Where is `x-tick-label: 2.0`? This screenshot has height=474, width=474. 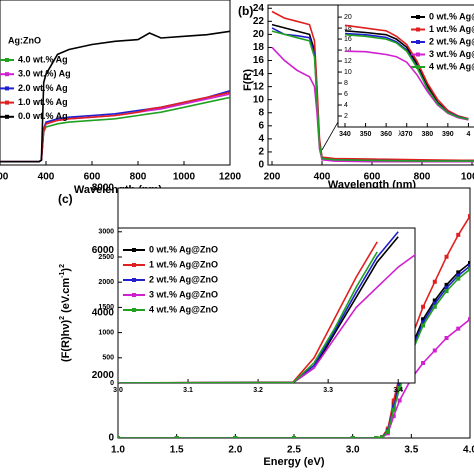
x-tick-label: 2.0 is located at coordinates (235, 450).